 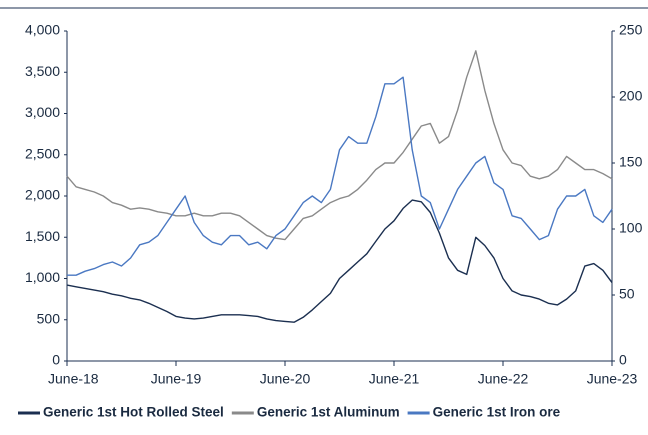 I want to click on y2-tick-label: 100, so click(x=631, y=228).